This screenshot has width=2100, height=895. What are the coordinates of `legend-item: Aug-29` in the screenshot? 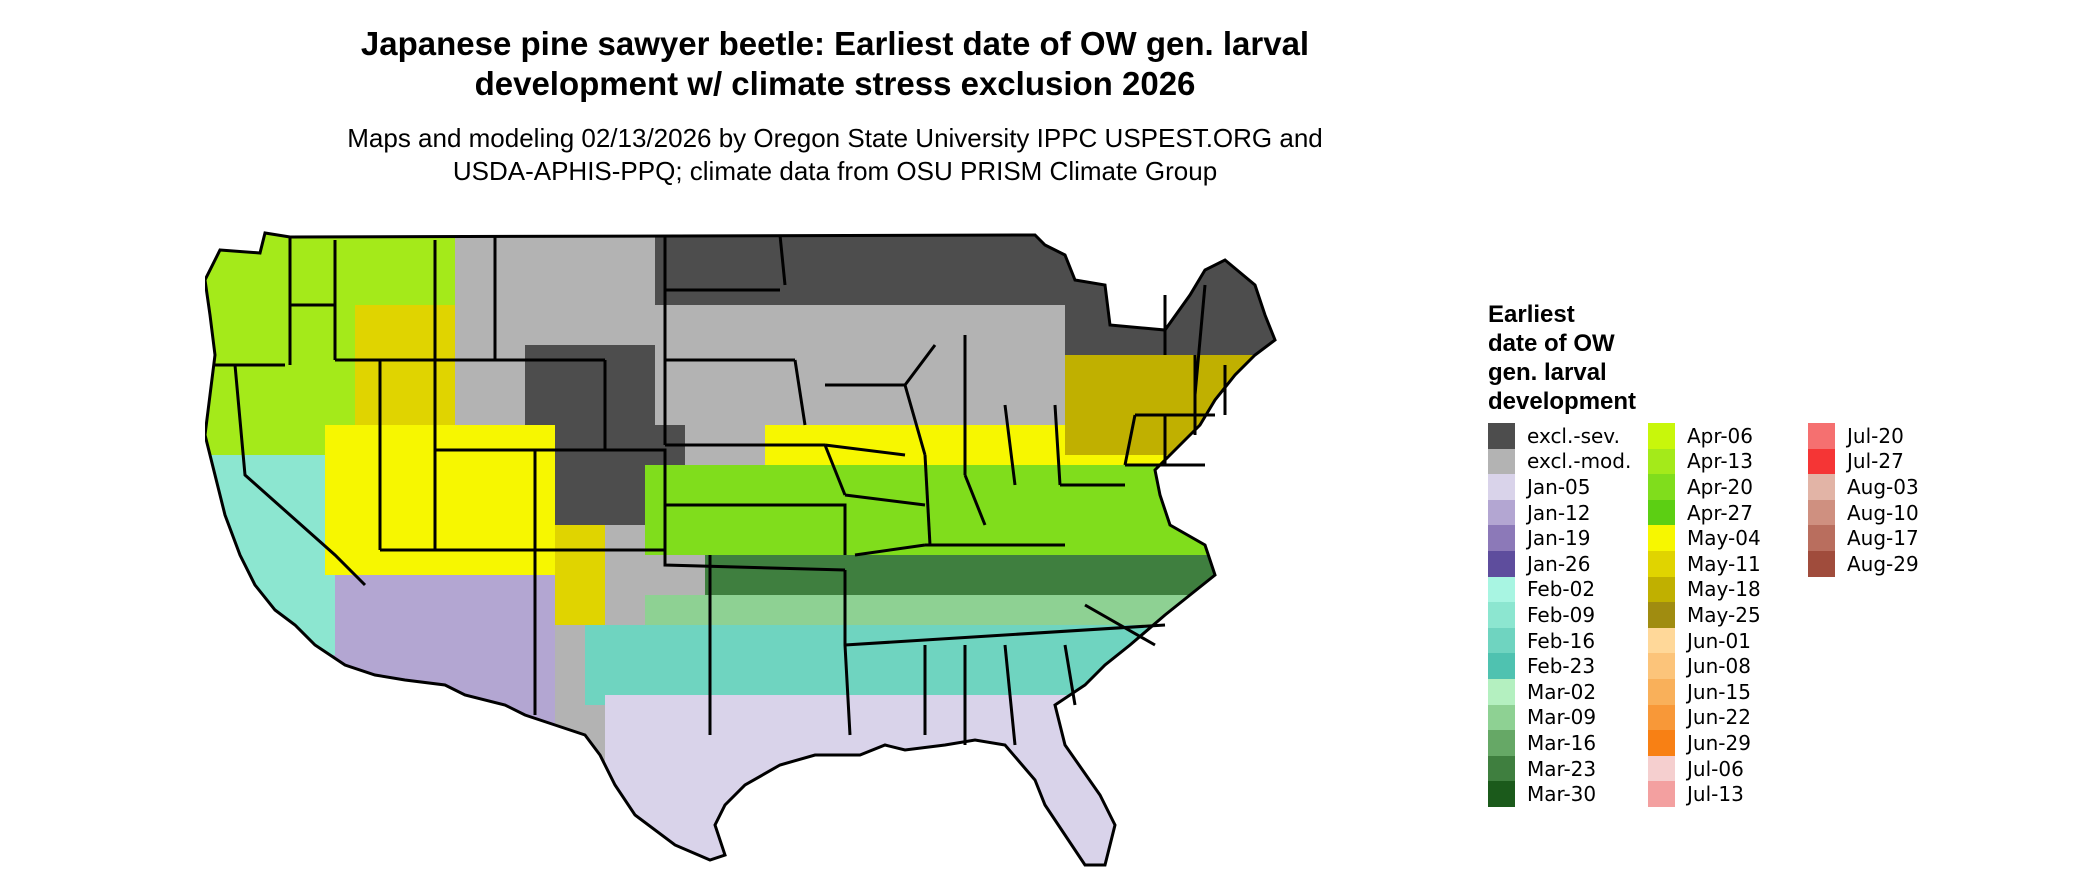 It's located at (1883, 563).